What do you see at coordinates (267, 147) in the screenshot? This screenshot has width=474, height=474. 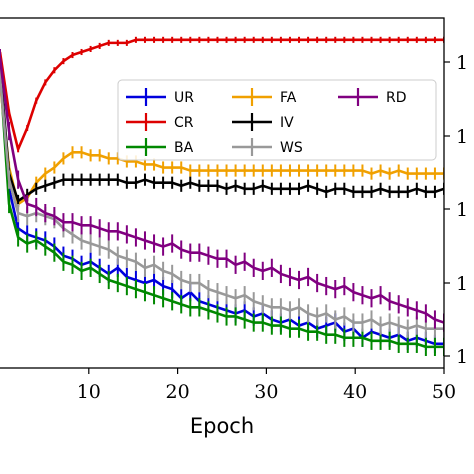 I see `legend-item-ws: WS` at bounding box center [267, 147].